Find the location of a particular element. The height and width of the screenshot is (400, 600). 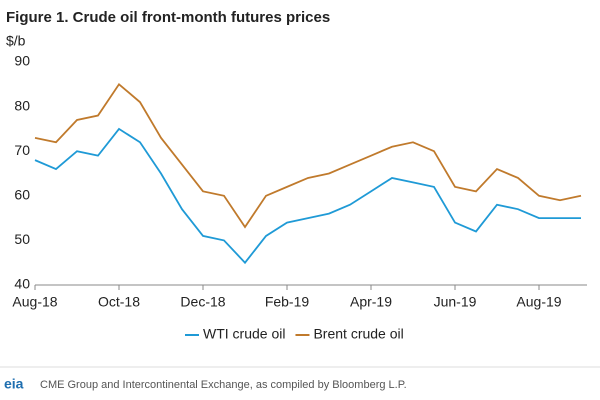

legend-label: WTI crude oil is located at coordinates (244, 334).